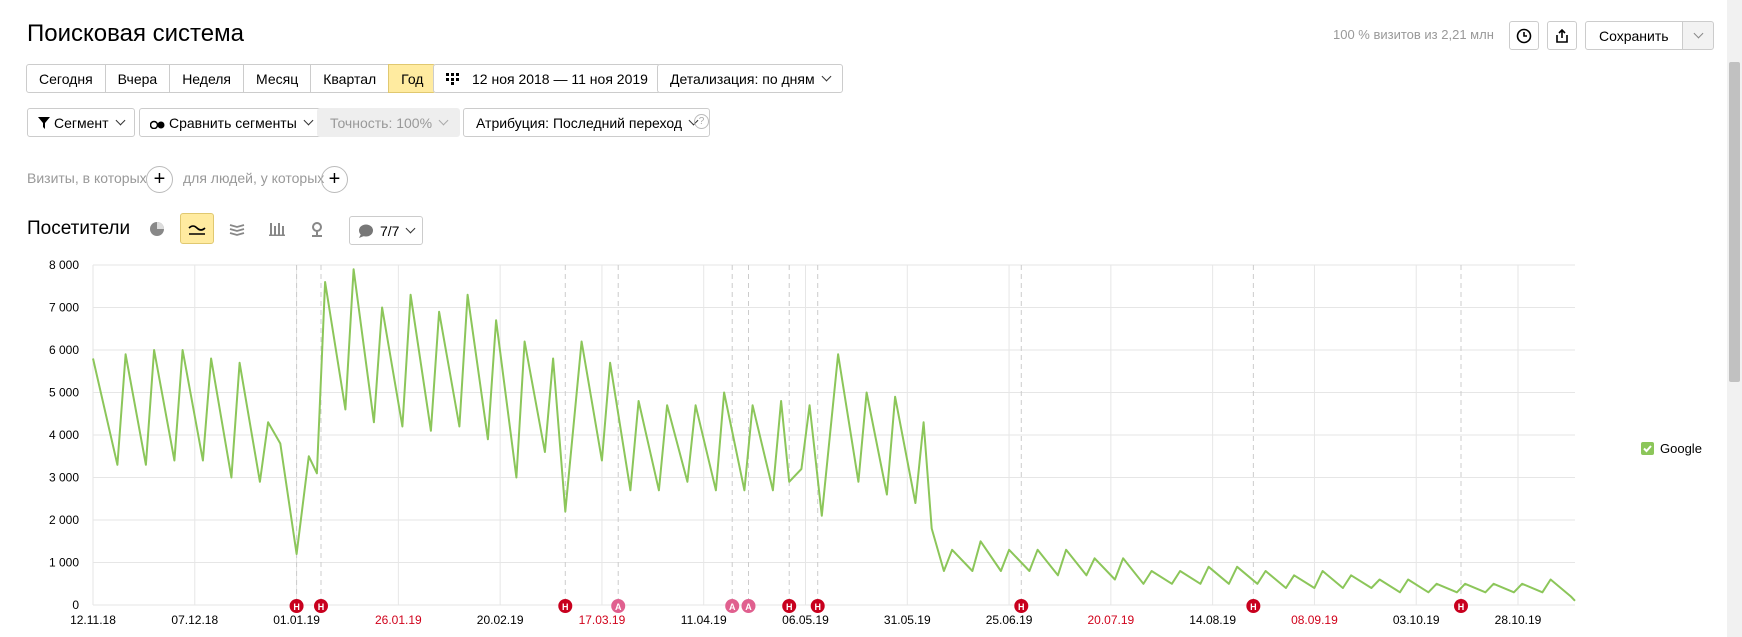 The image size is (1742, 637). I want to click on scrollbar-thumb, so click(1734, 222).